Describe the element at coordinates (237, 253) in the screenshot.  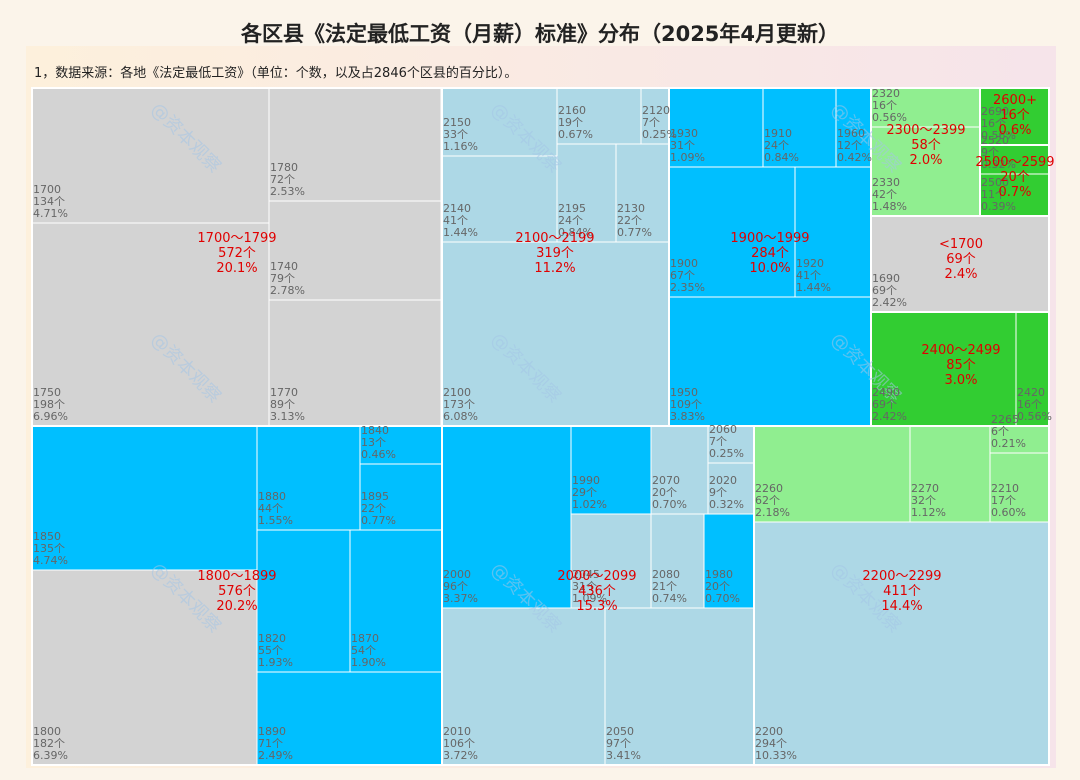
I see `group-label-0-1: 572个` at that location.